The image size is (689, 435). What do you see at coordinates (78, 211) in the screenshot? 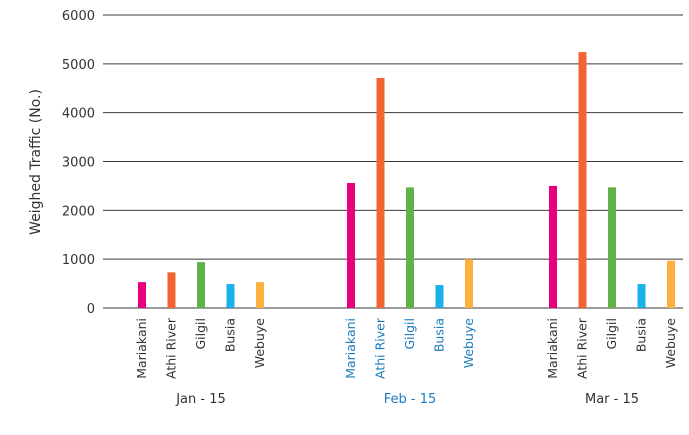
I see `y-tick-label: 2000` at bounding box center [78, 211].